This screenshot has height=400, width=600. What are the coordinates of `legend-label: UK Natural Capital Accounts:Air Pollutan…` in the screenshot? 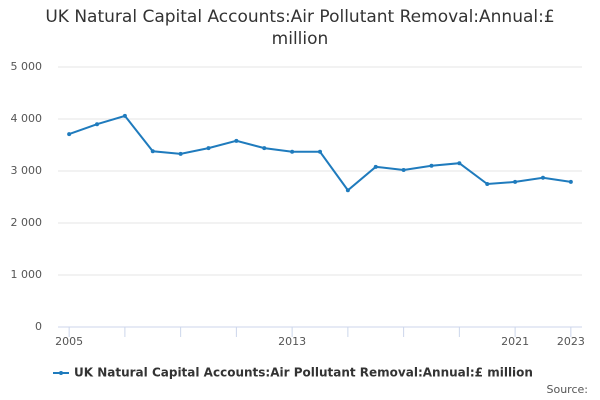 It's located at (303, 373).